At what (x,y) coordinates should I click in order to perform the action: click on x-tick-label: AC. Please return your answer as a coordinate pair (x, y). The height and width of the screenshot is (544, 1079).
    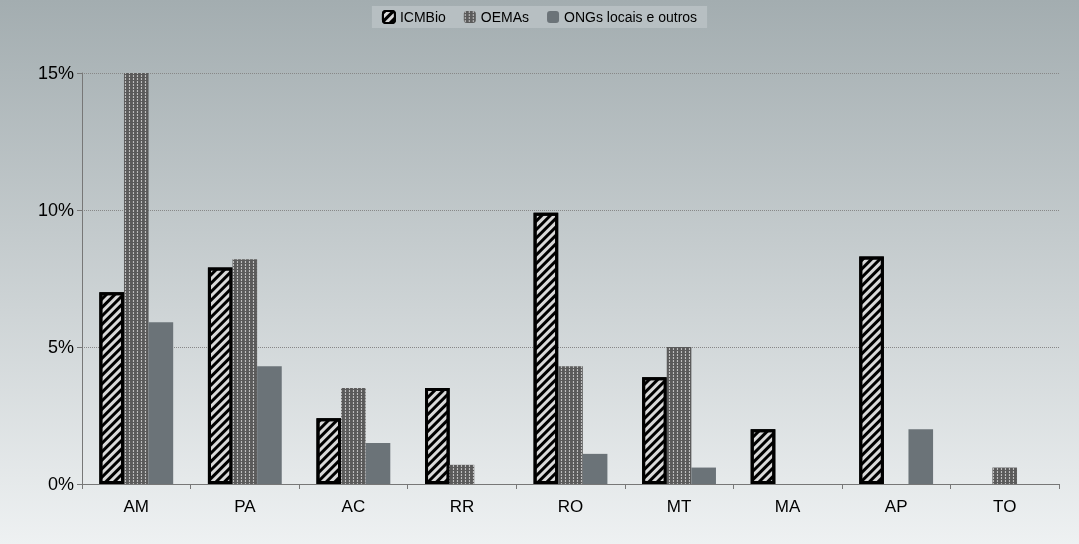
    Looking at the image, I should click on (353, 506).